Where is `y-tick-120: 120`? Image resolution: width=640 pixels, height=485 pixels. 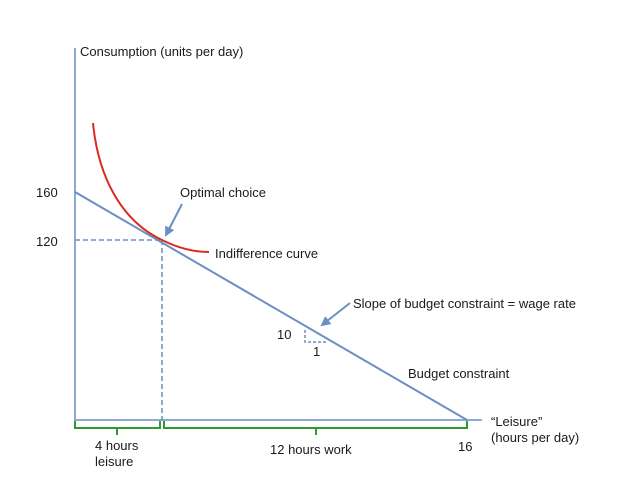 y-tick-120: 120 is located at coordinates (47, 241).